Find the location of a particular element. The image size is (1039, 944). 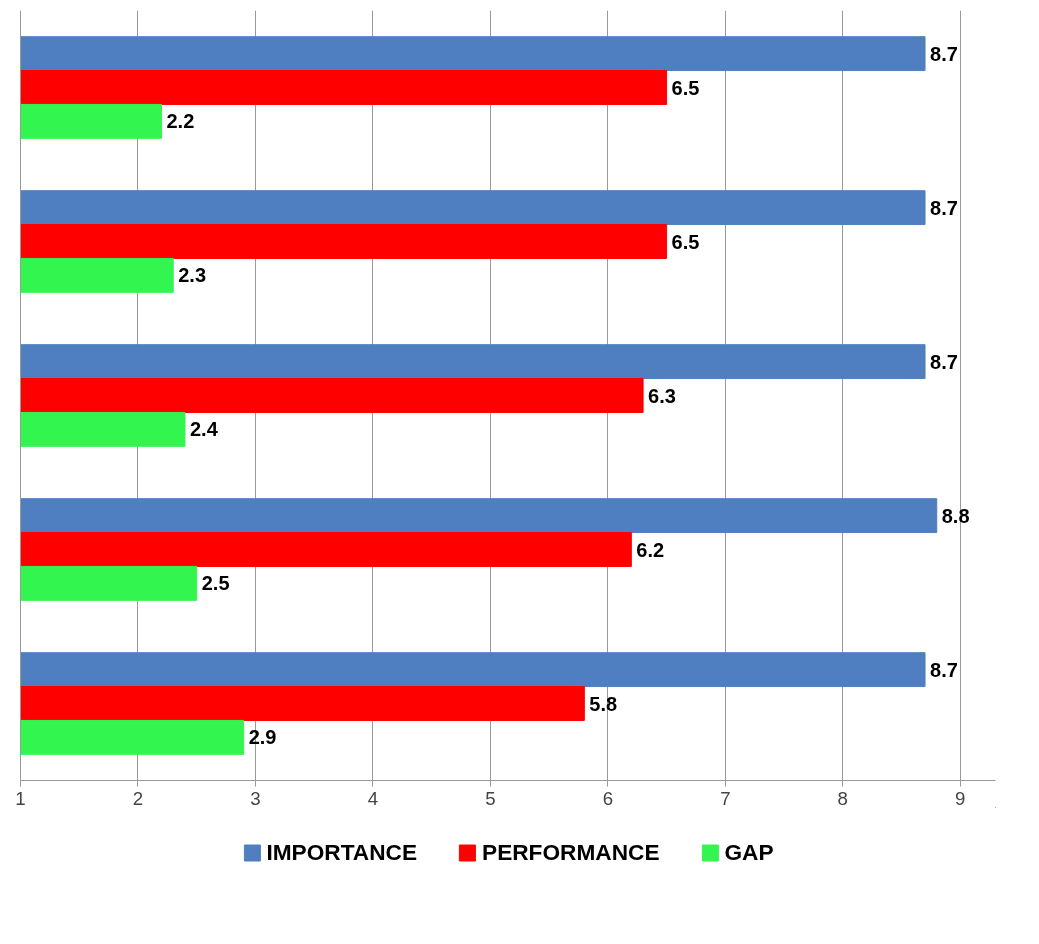

x-tick-label: 9 is located at coordinates (960, 798).